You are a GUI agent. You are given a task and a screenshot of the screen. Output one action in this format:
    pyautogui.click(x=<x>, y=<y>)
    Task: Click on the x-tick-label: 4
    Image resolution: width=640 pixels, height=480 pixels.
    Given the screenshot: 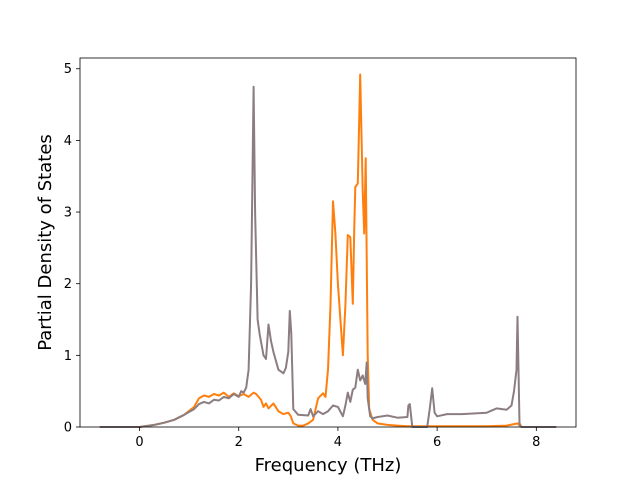 What is the action you would take?
    pyautogui.click(x=338, y=442)
    